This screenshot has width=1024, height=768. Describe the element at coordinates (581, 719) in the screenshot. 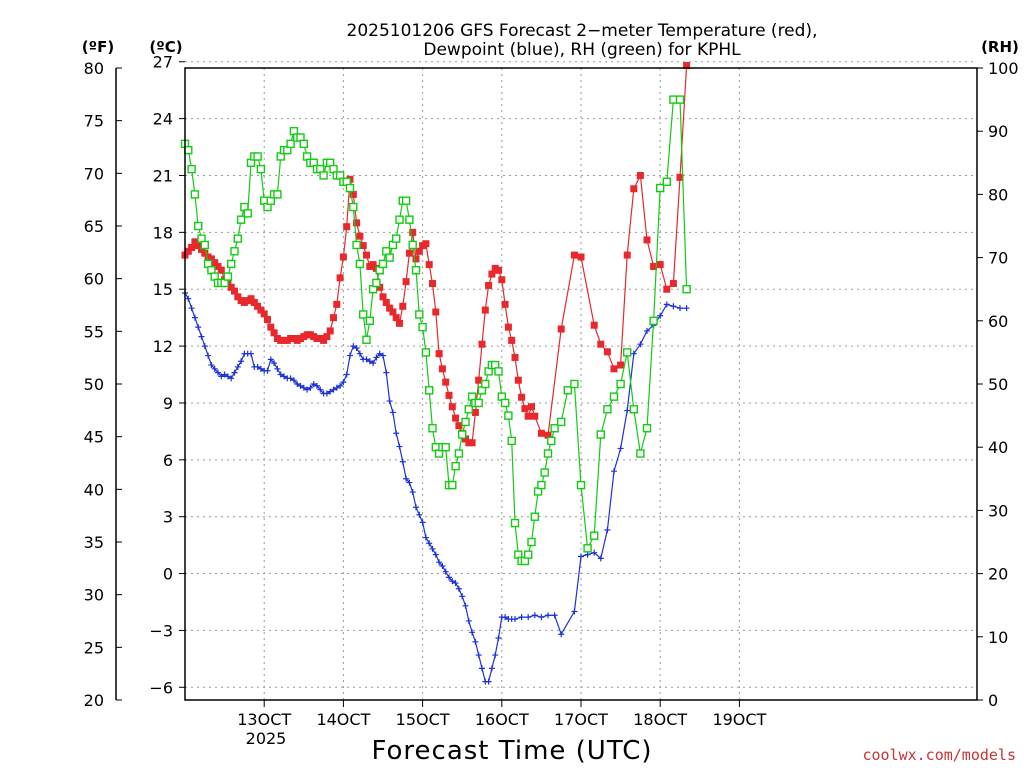

I see `x-tick-label: 17OCT` at that location.